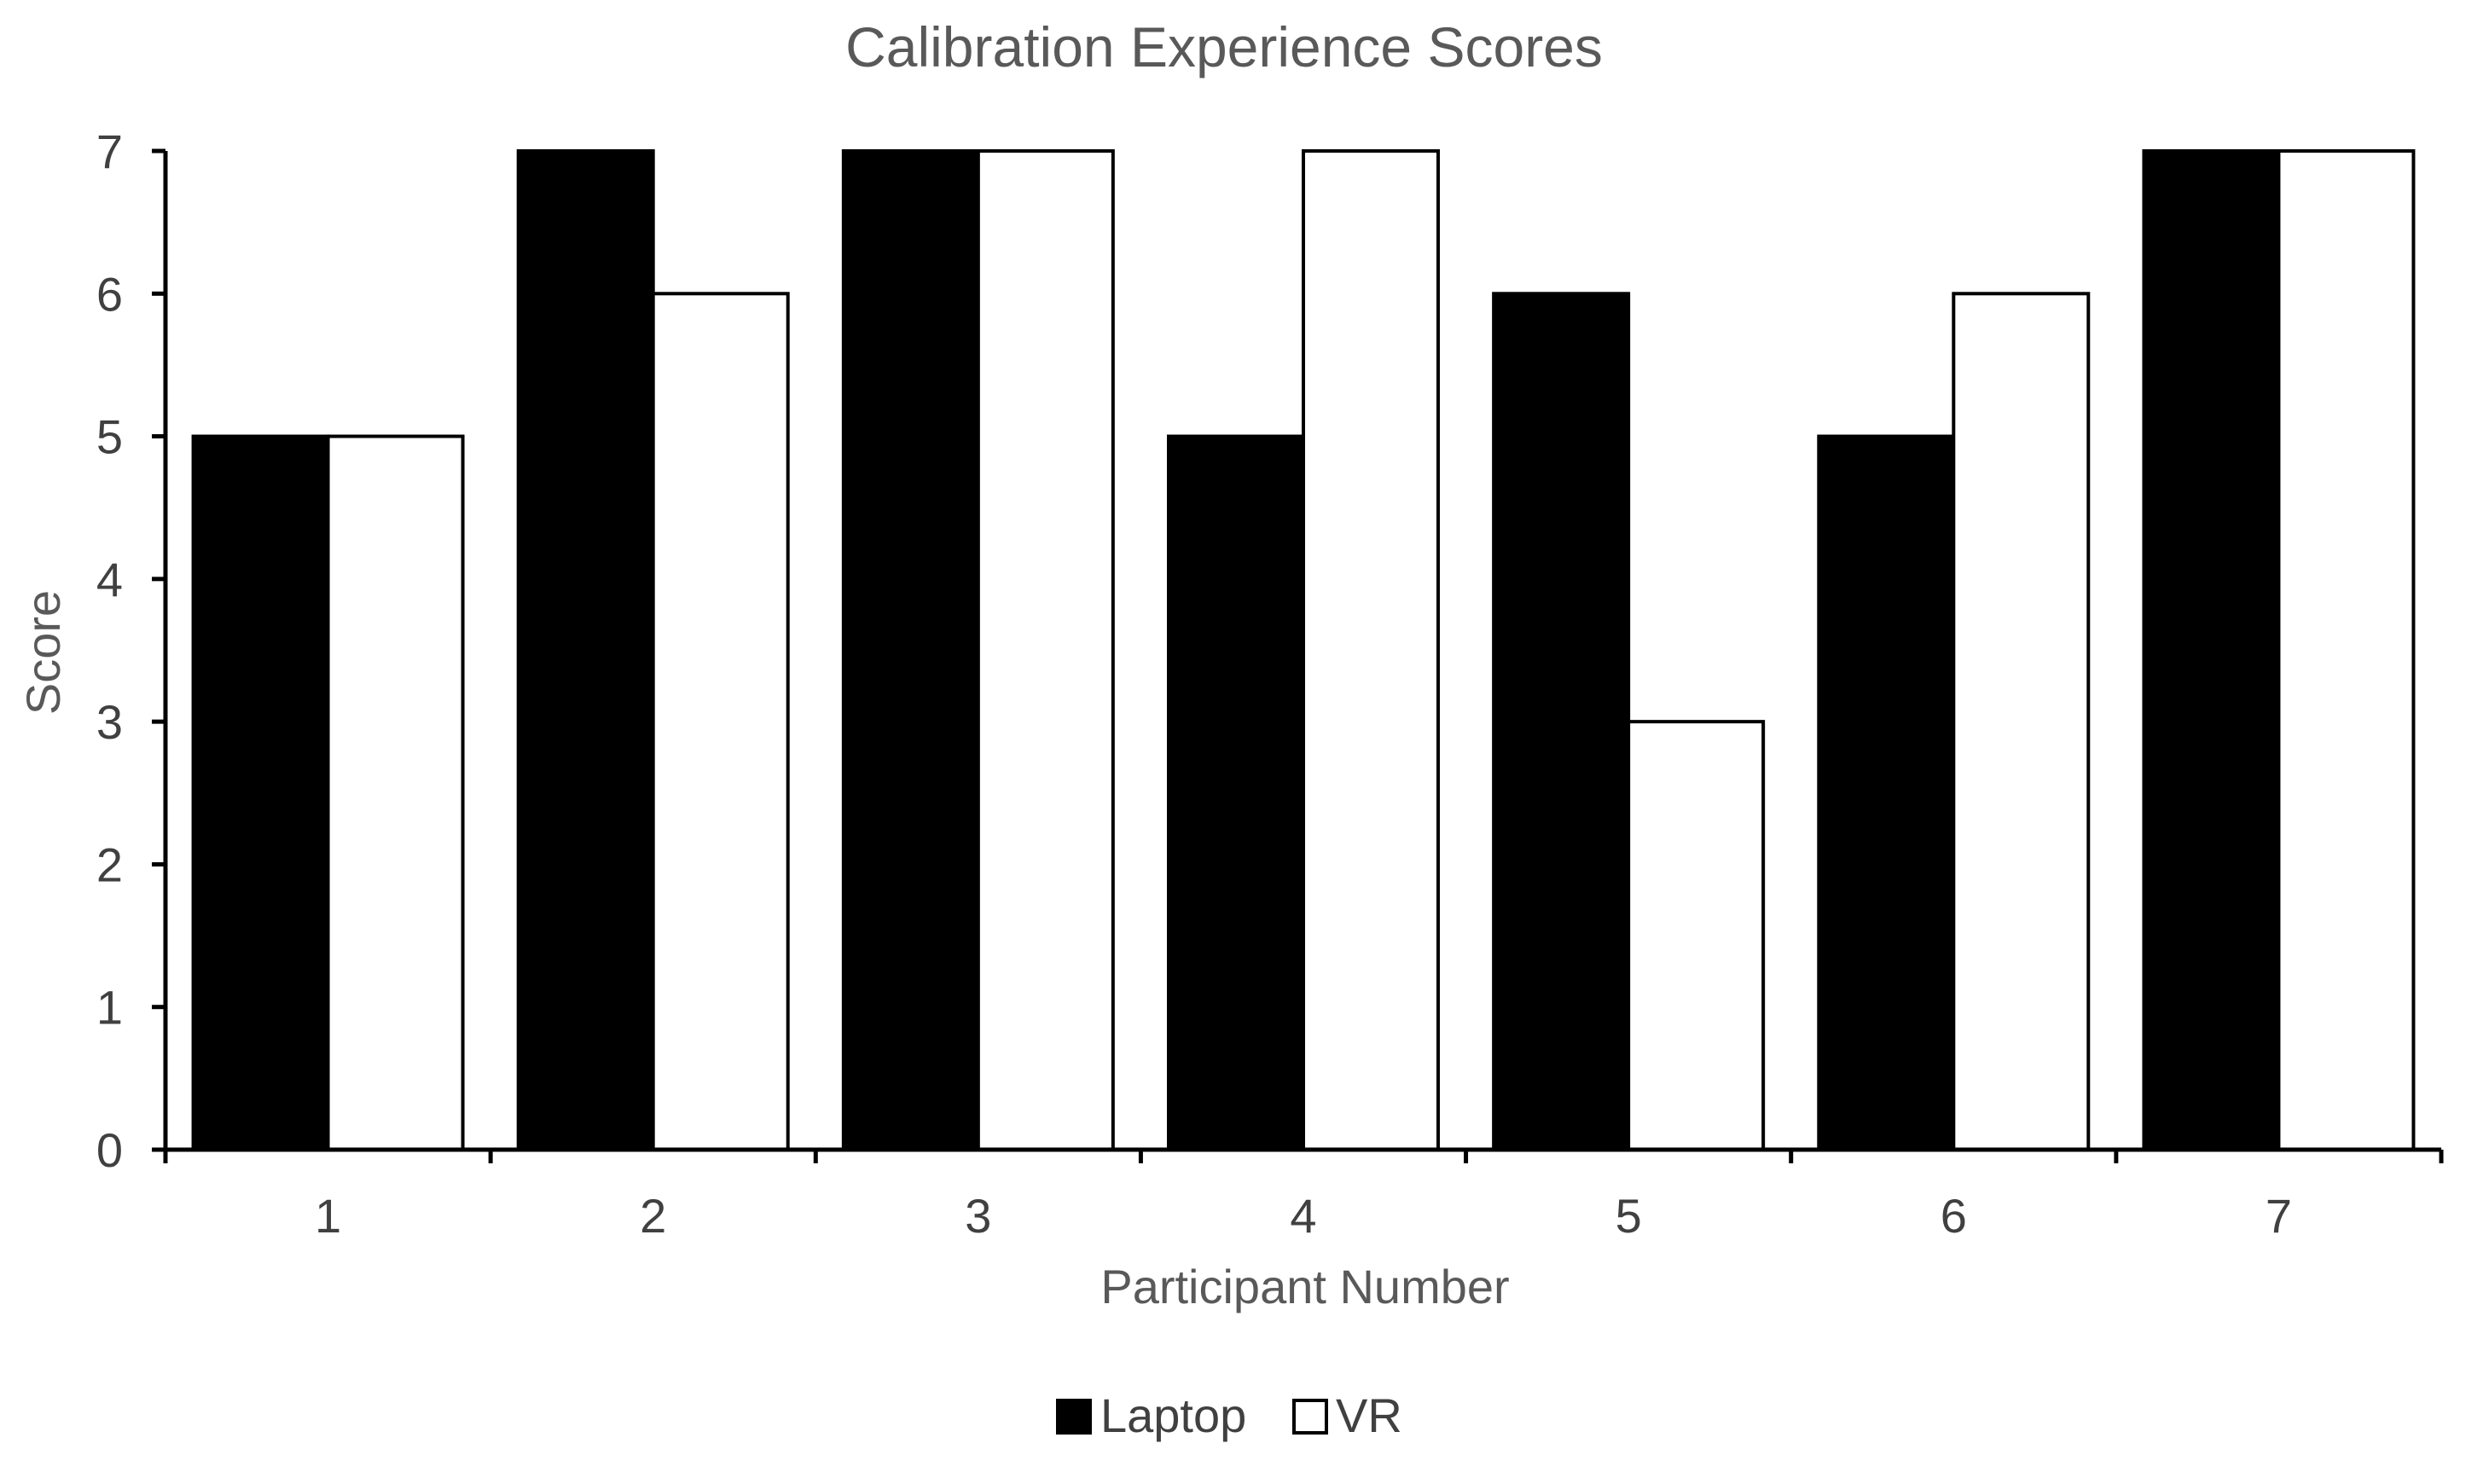 The width and height of the screenshot is (2466, 1484). I want to click on y-tick-label-6: 6, so click(110, 294).